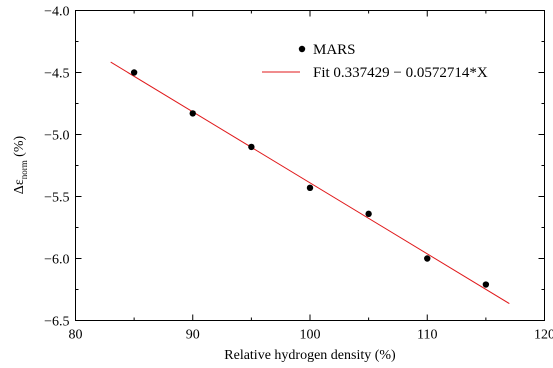 The height and width of the screenshot is (368, 553). What do you see at coordinates (56, 198) in the screenshot?
I see `y-tick-label: −5.5` at bounding box center [56, 198].